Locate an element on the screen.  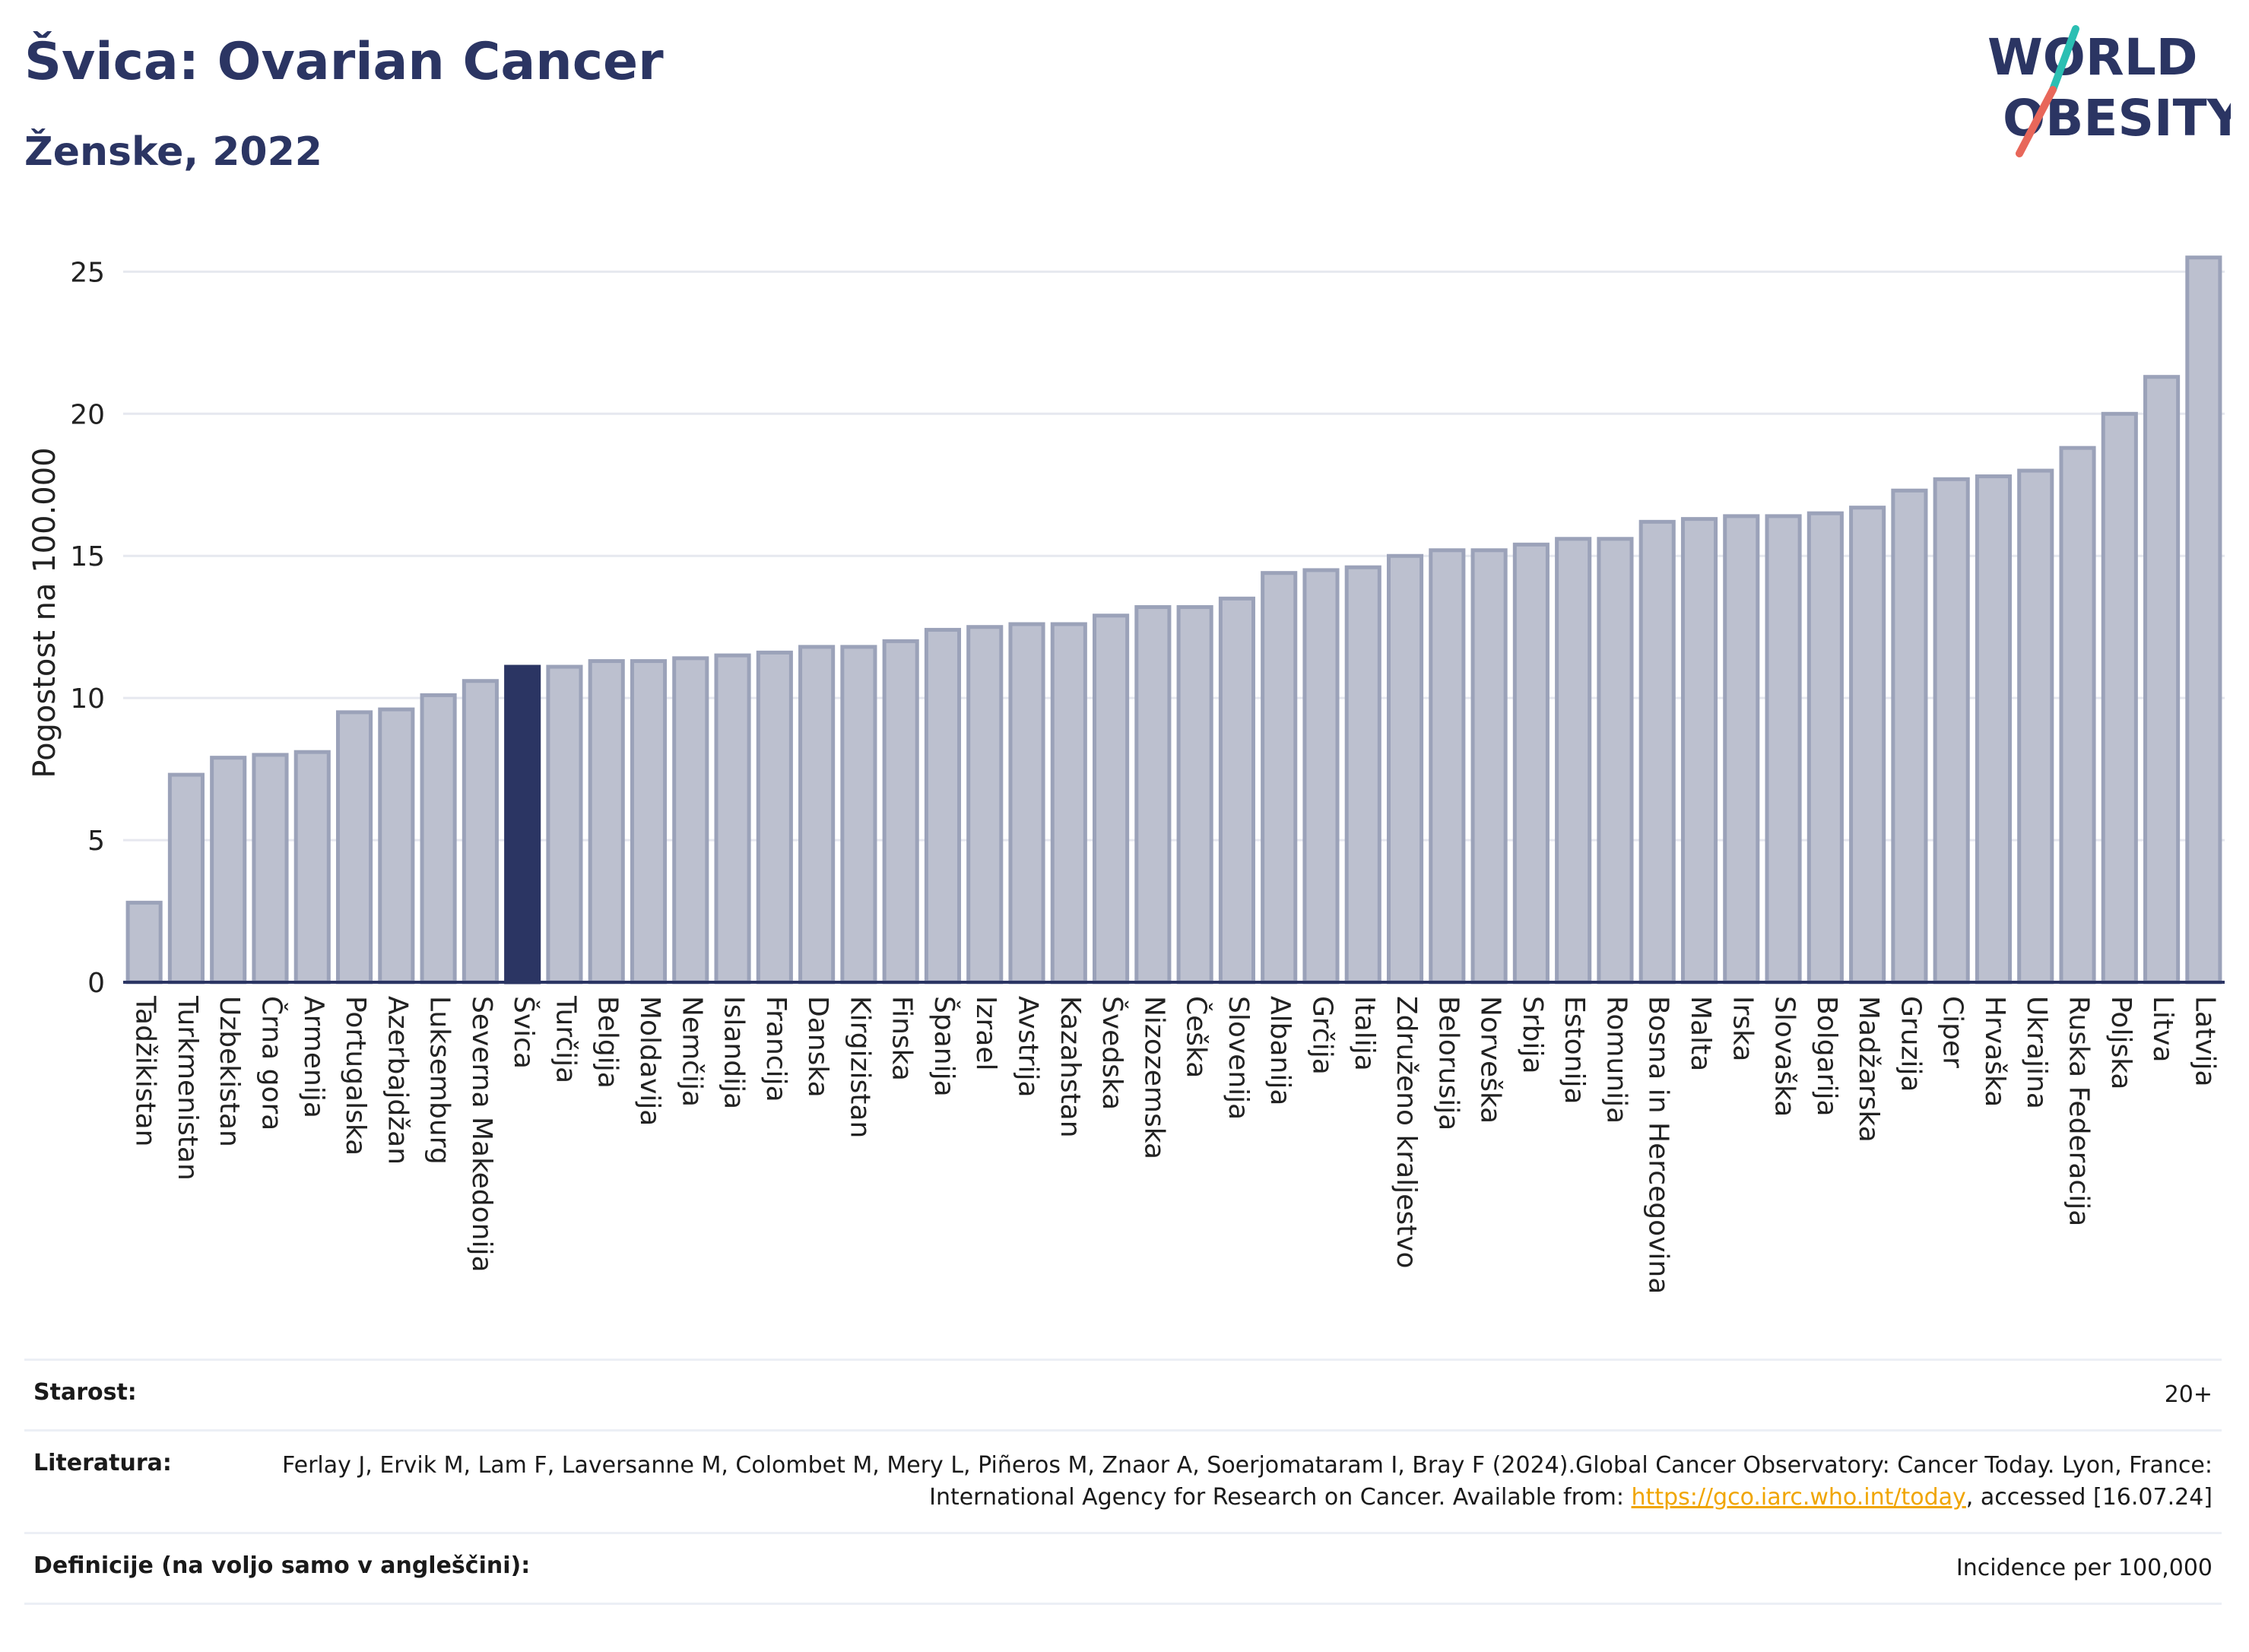
x-tick-label: Nizozemska is located at coordinates (1153, 1077).